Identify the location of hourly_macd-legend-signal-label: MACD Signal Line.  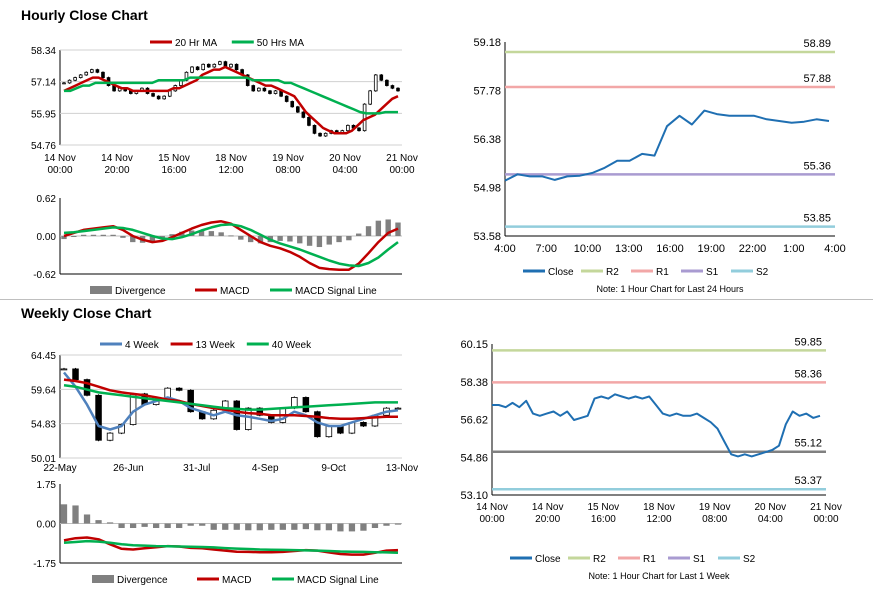
(336, 291).